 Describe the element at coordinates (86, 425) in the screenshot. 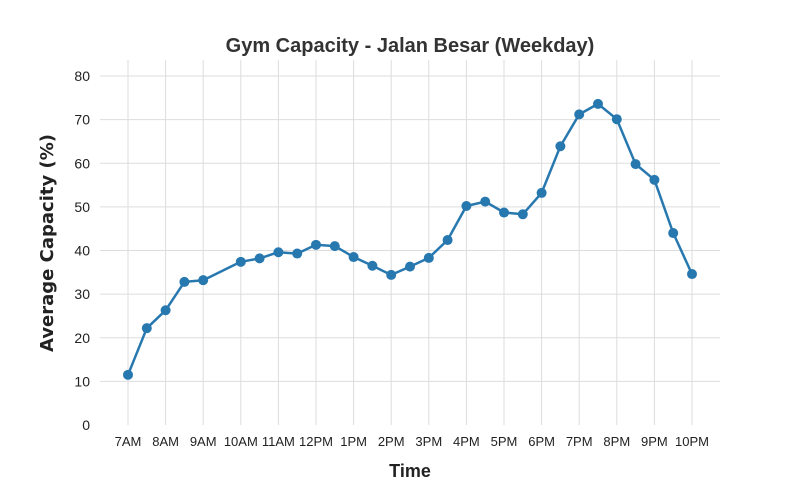

I see `y-tick-label: 0` at that location.